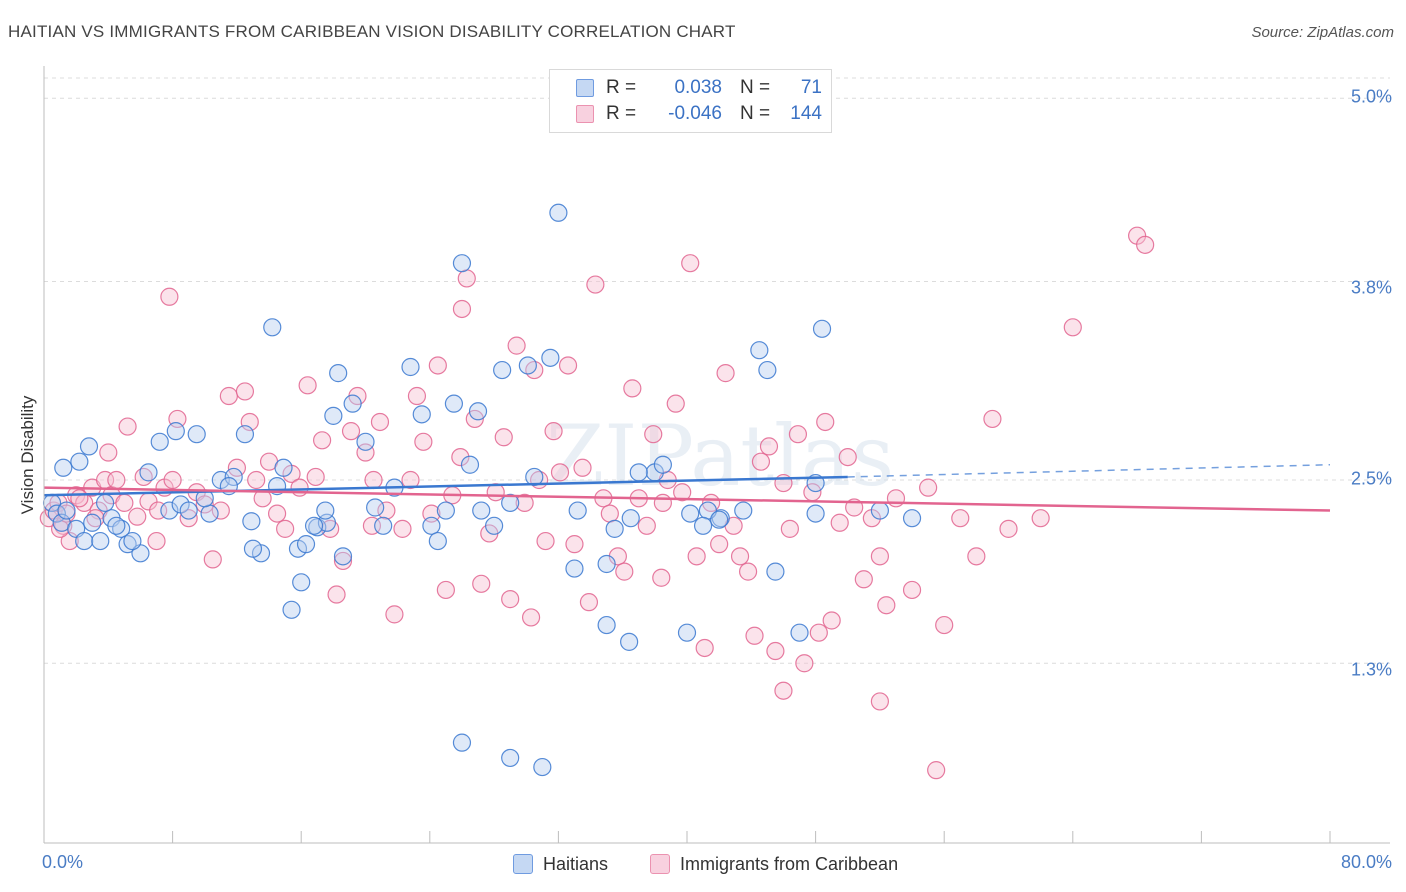 Image resolution: width=1406 pixels, height=892 pixels. What do you see at coordinates (755, 87) in the screenshot?
I see `legend-n-label: N =` at bounding box center [755, 87].